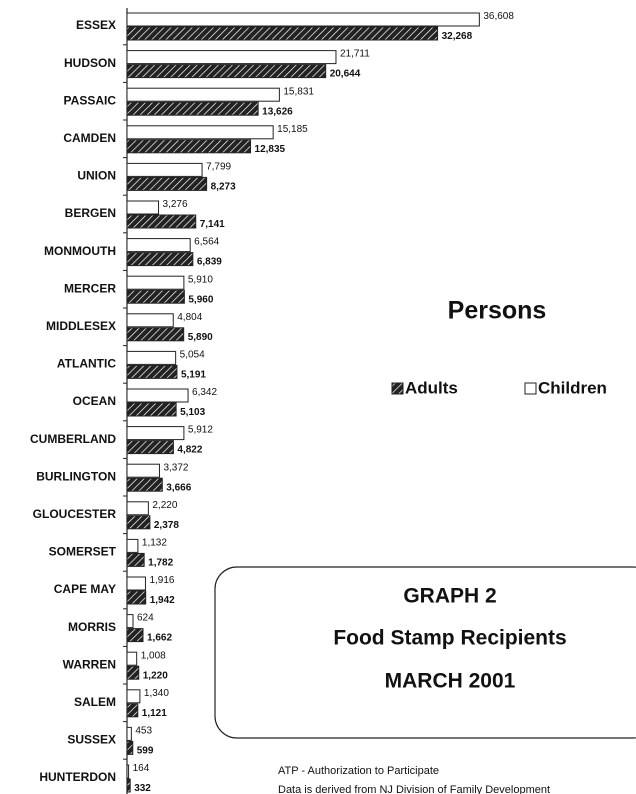 Image resolution: width=636 pixels, height=794 pixels. Describe the element at coordinates (270, 149) in the screenshot. I see `value-label: 12,835` at that location.